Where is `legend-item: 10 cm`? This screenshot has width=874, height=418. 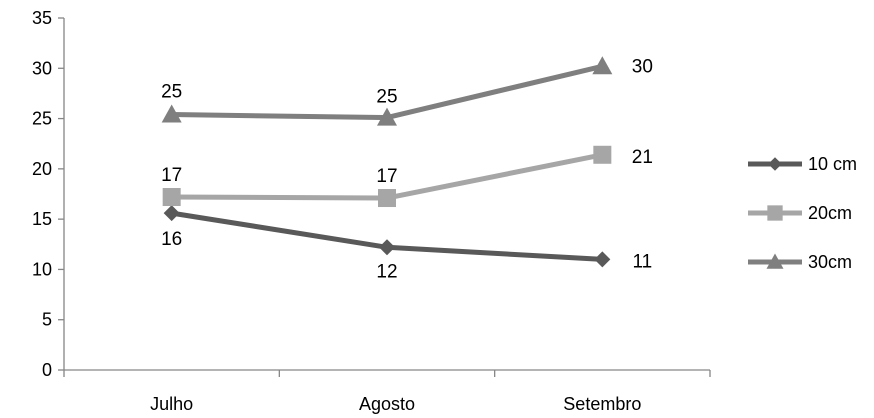
legend-item: 10 cm is located at coordinates (802, 164).